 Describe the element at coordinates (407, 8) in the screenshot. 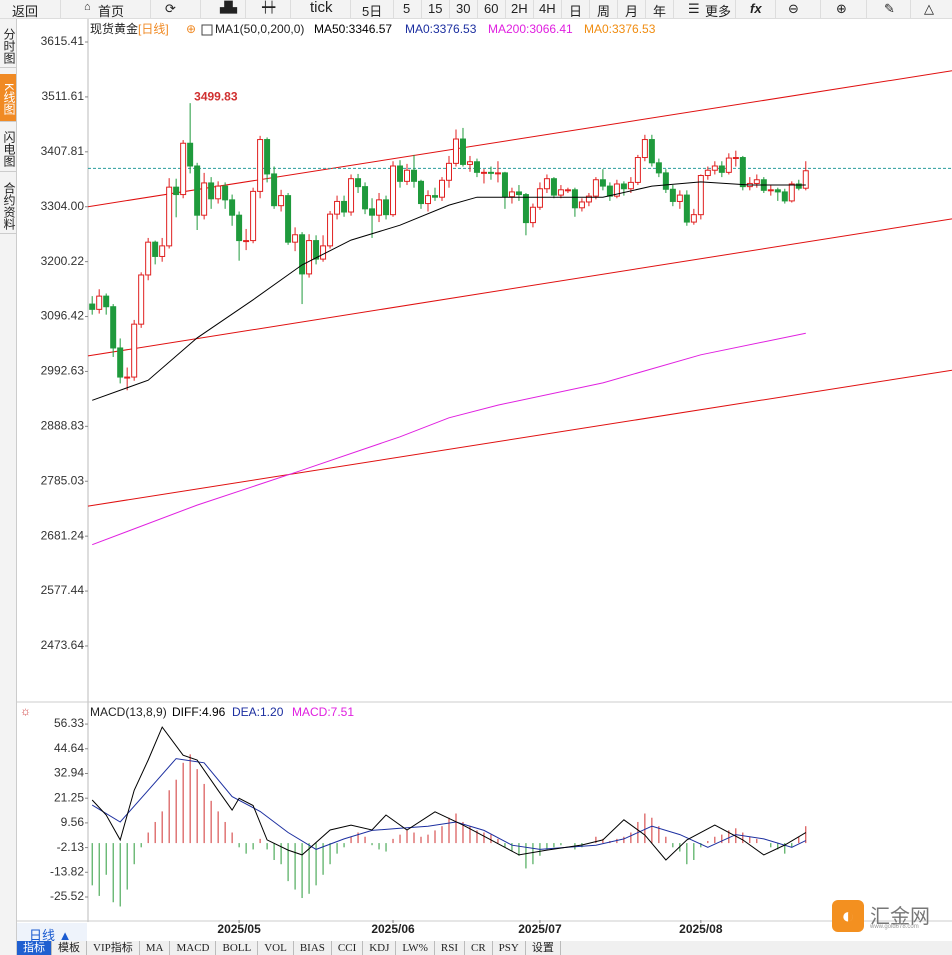

I see `period-button: 5` at that location.